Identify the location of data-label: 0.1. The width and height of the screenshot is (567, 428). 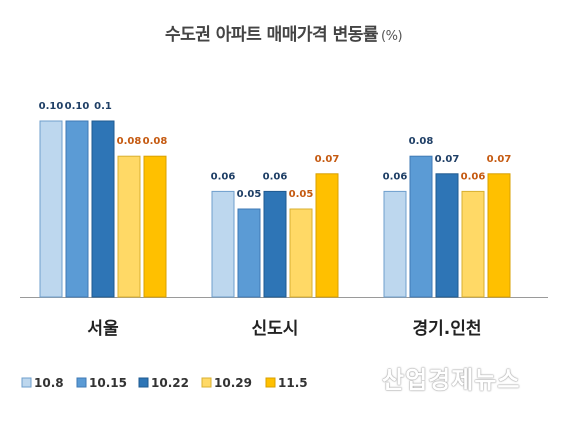
(103, 106).